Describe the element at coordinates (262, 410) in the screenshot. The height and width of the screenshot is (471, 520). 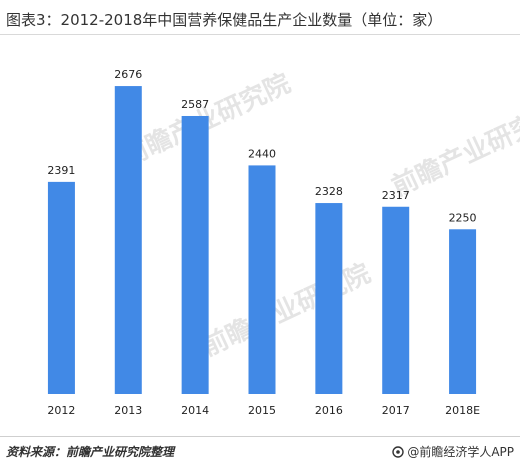
I see `x-tick-label-2015: 2015` at that location.